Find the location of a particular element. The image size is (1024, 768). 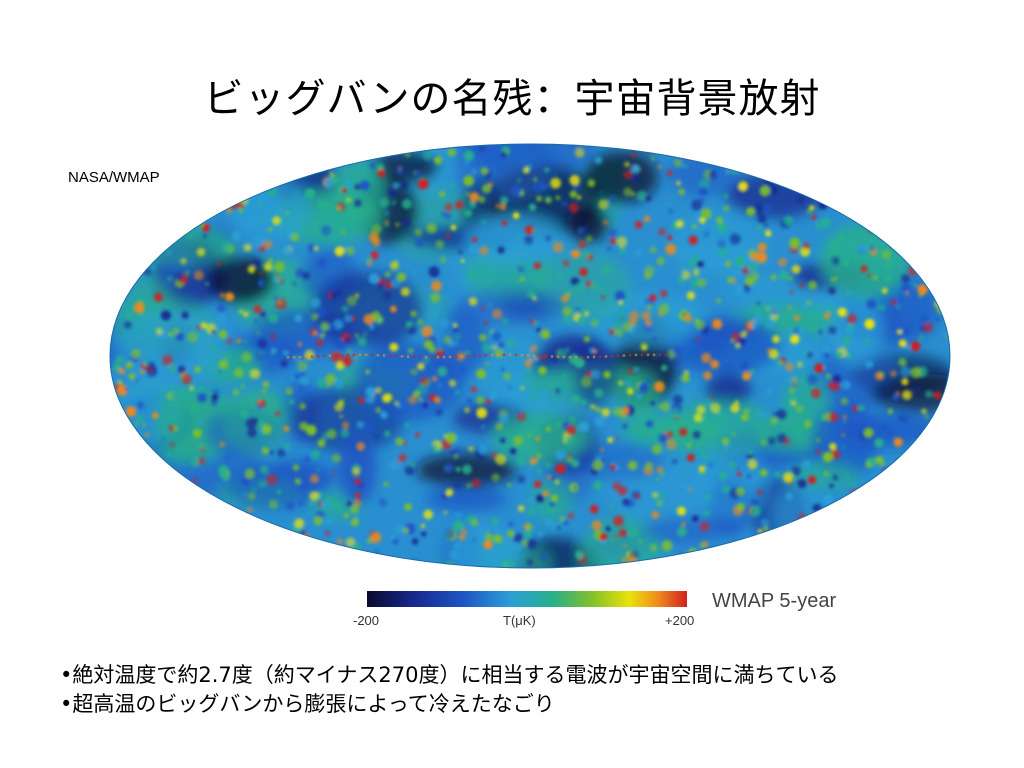

bullet-item: •絶対温度で約2.7度（約マイナス270度）に相当する電波が宇宙空間に満ちている is located at coordinates (449, 675).